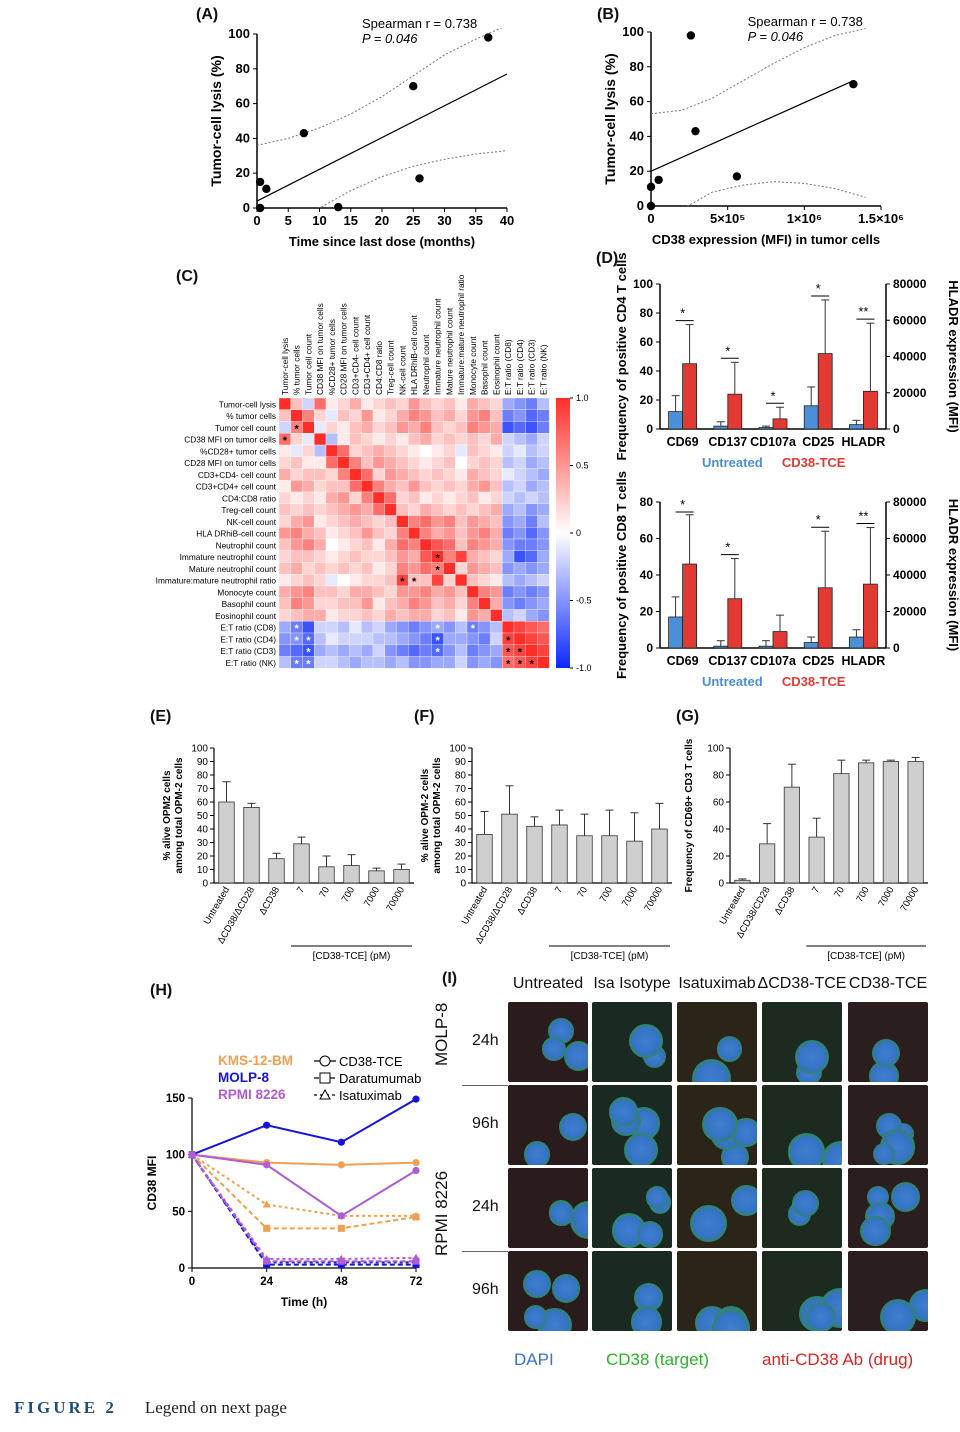  What do you see at coordinates (582, 398) in the screenshot?
I see `colorbar-label: 1.0` at bounding box center [582, 398].